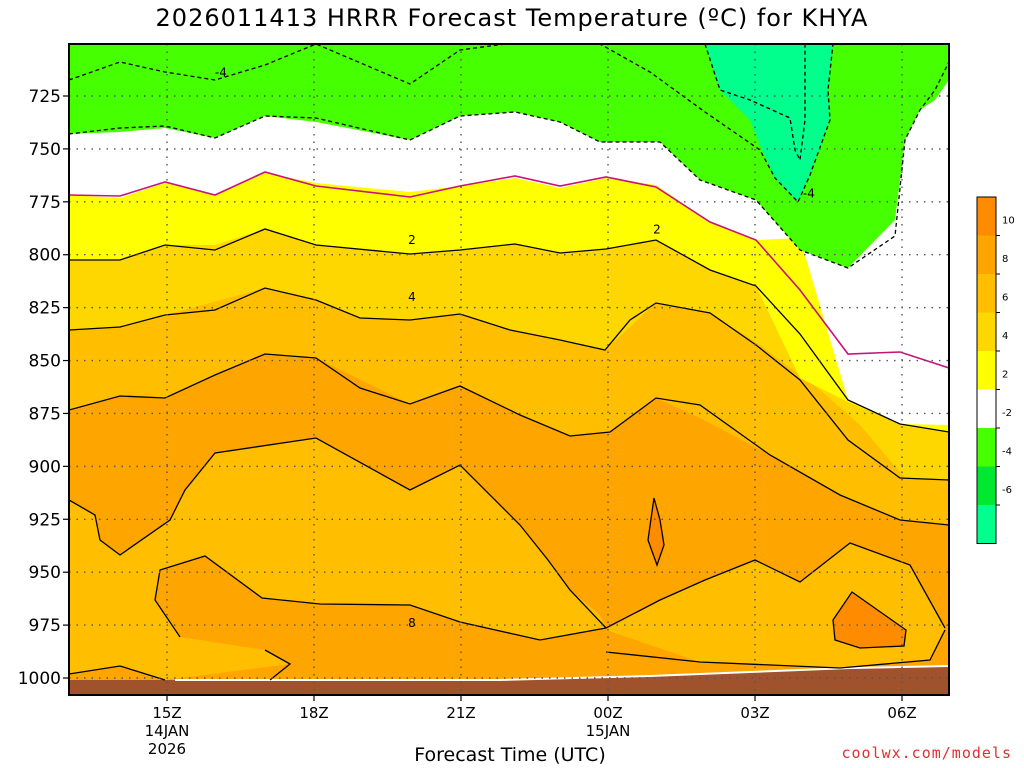 Image resolution: width=1024 pixels, height=768 pixels. Describe the element at coordinates (45, 150) in the screenshot. I see `y-tick-label: 750` at that location.